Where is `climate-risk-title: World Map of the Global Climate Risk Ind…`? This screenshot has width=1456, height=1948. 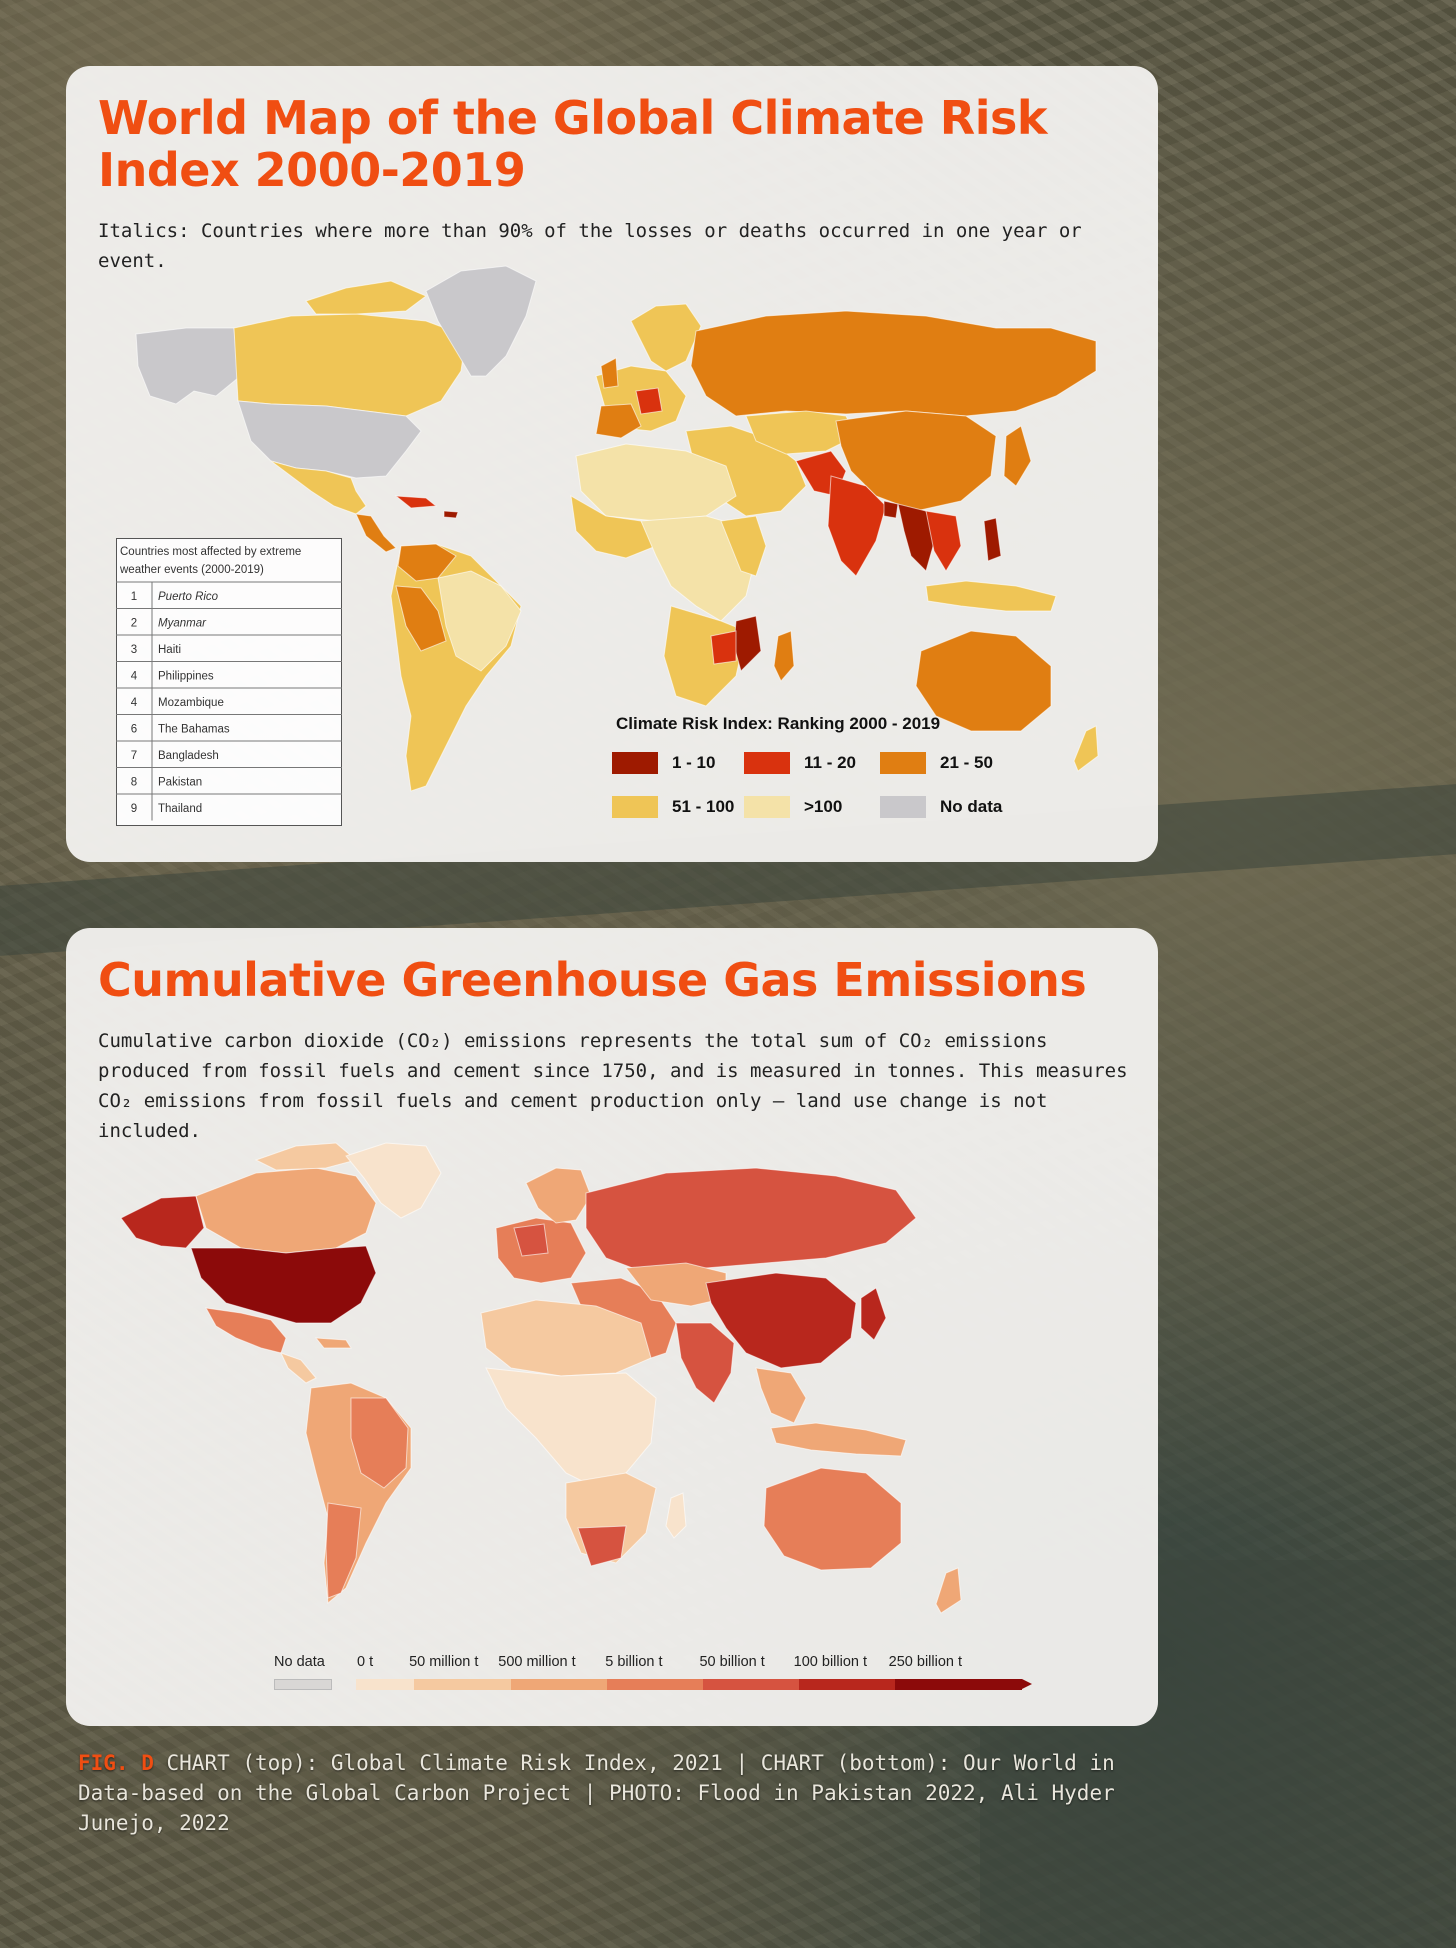
climate-risk-title: World Map of the Global Climate Risk Ind… is located at coordinates (572, 144).